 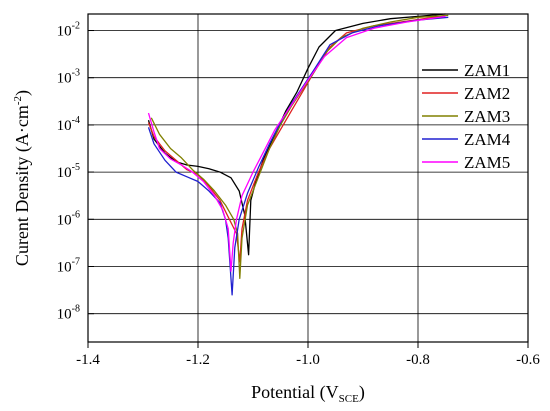 What do you see at coordinates (68, 171) in the screenshot?
I see `y-tick-label: 10⁻⁵` at bounding box center [68, 171].